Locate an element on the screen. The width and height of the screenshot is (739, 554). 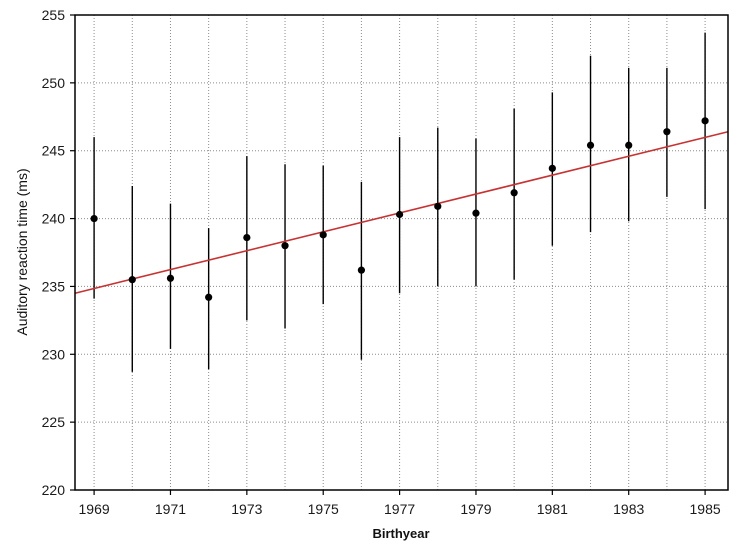
y-tick-label: 240 is located at coordinates (54, 219).